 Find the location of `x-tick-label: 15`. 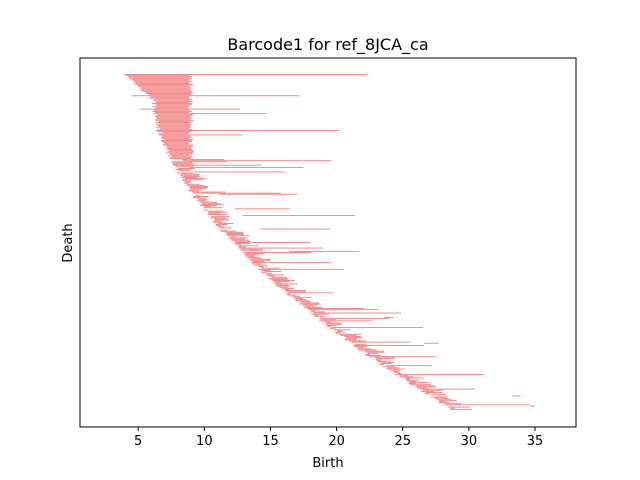

x-tick-label: 15 is located at coordinates (270, 441).